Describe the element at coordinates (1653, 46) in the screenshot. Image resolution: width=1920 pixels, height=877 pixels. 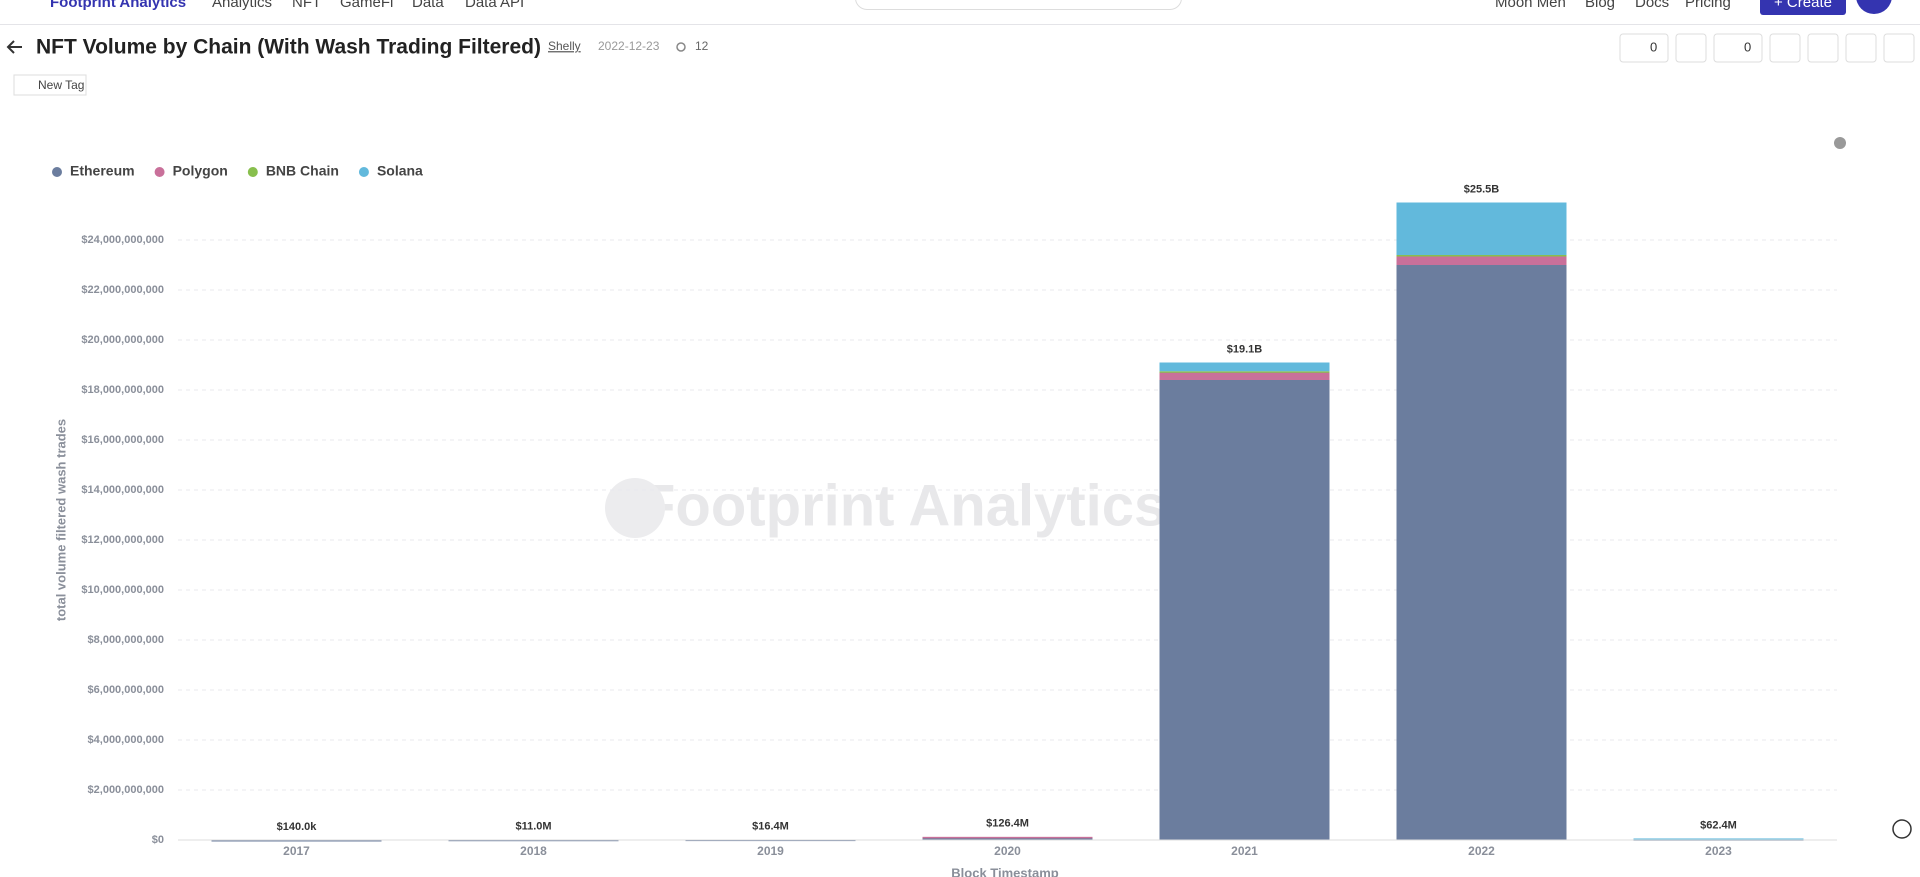
I see `star-count: 0` at that location.